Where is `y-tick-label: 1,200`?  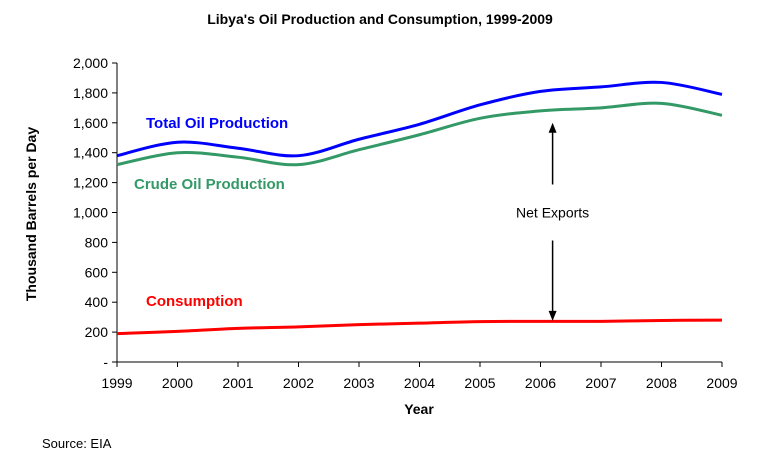
y-tick-label: 1,200 is located at coordinates (90, 183).